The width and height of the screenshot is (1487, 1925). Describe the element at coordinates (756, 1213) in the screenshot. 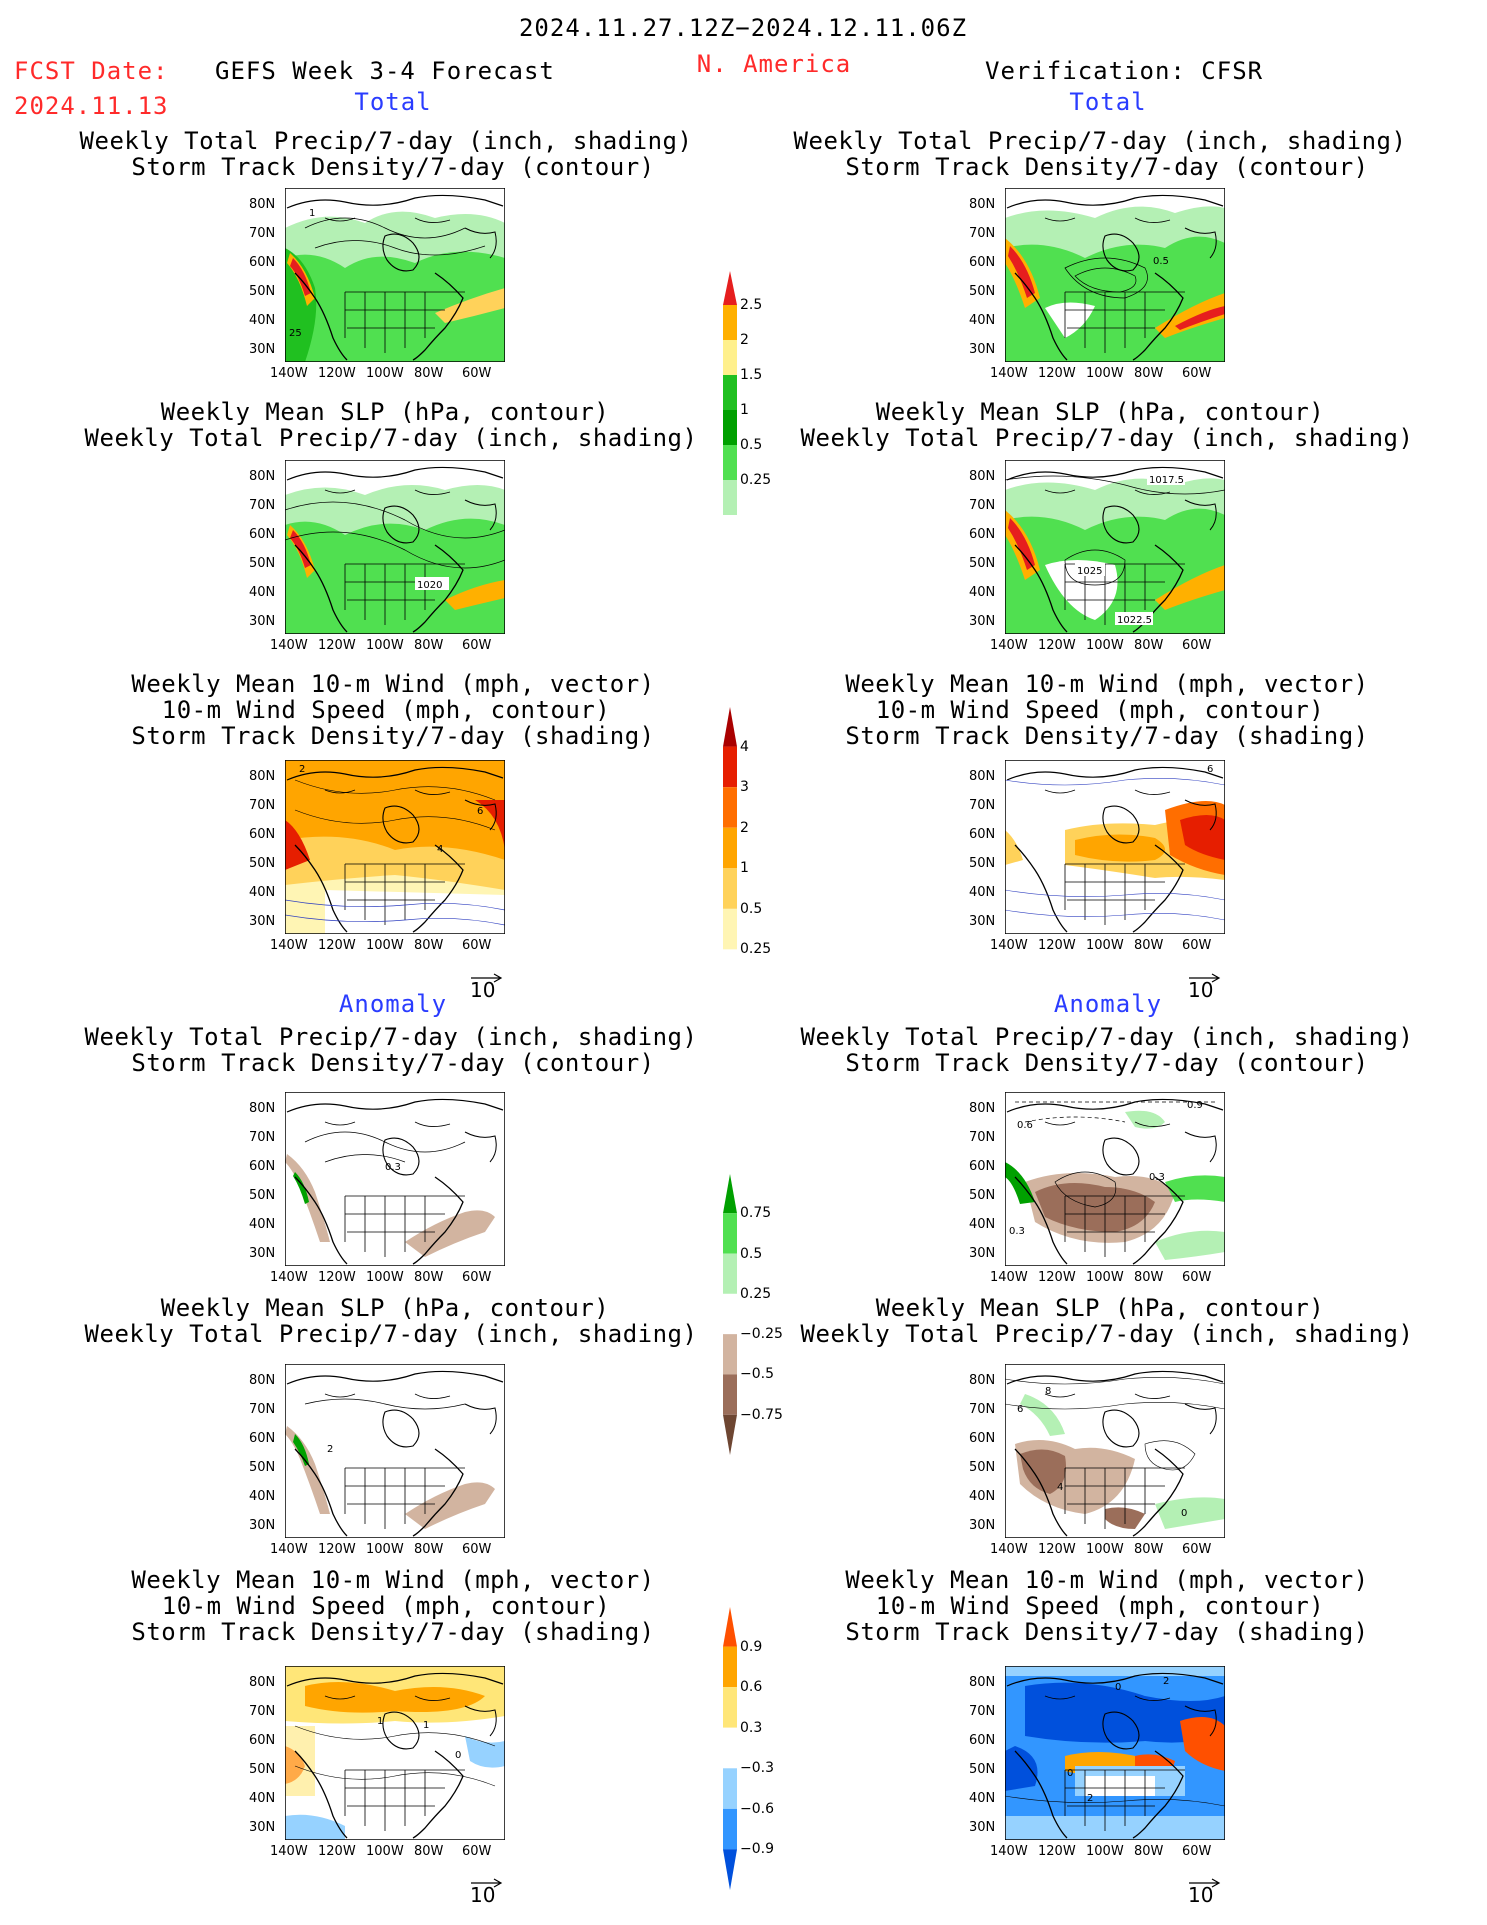

I see `colorbar-label: 0.75` at that location.